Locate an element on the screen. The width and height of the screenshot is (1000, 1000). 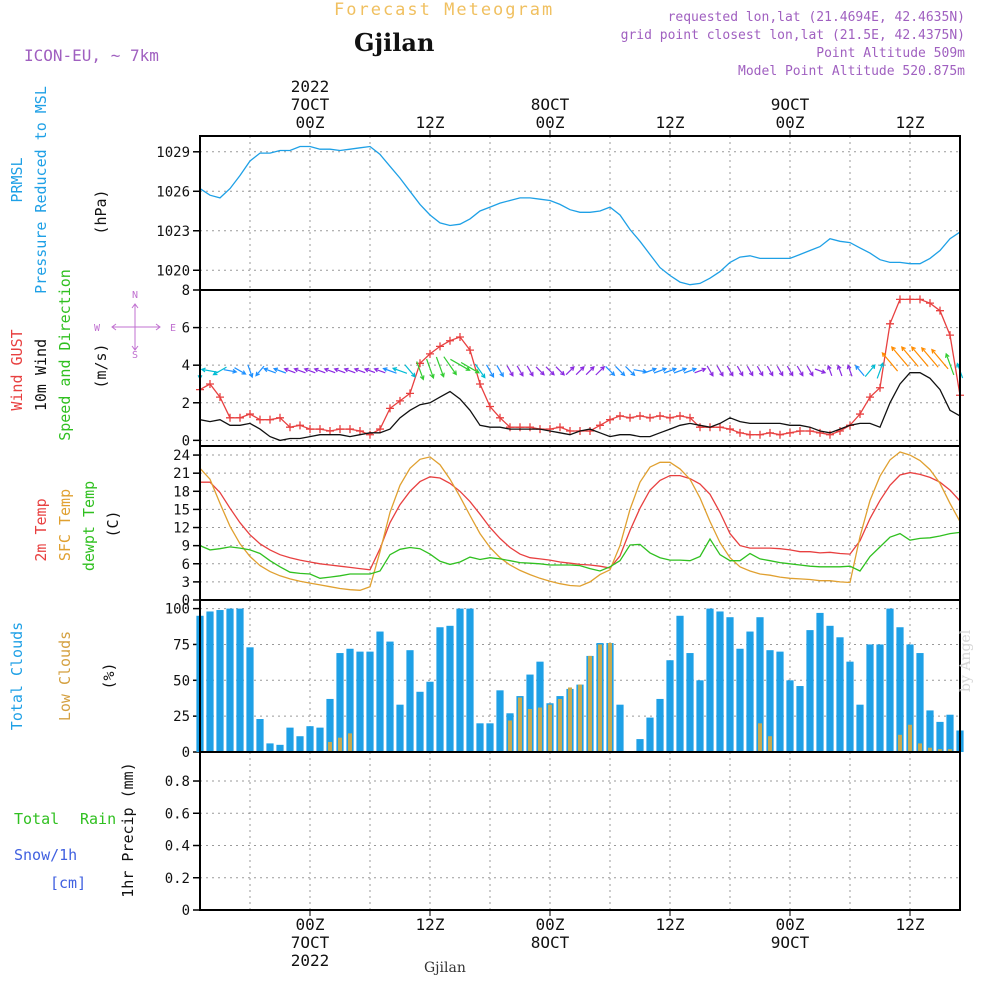
wind-ytick-label: 0 is located at coordinates (186, 441).